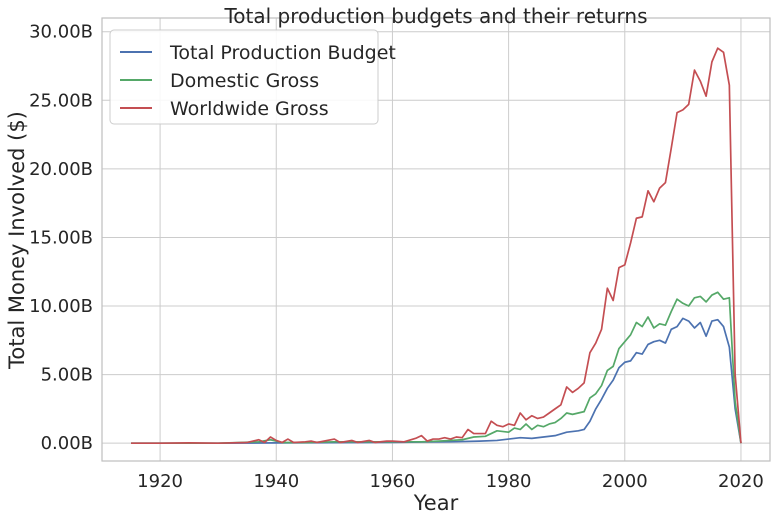 The image size is (777, 520). I want to click on legend-label: Total Production Budget, so click(282, 53).